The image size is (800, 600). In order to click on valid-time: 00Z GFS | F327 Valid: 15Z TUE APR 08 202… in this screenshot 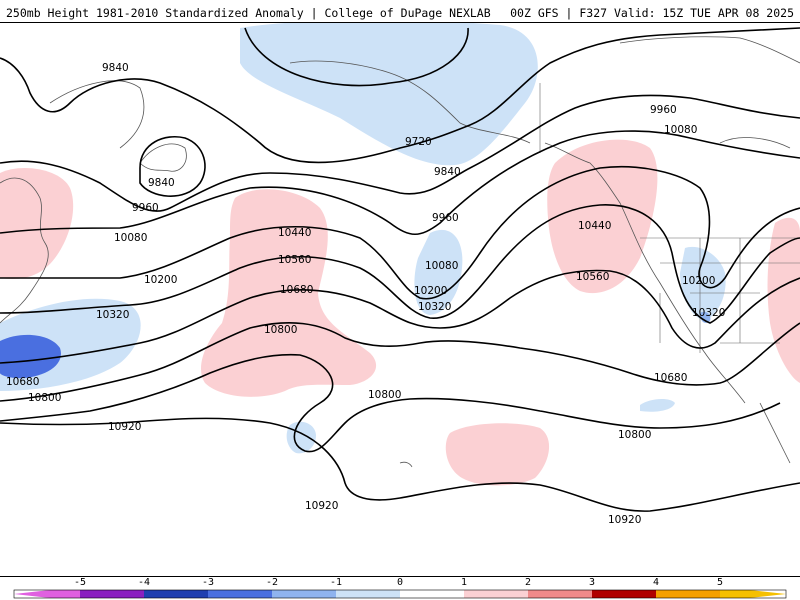, I will do `click(652, 13)`.